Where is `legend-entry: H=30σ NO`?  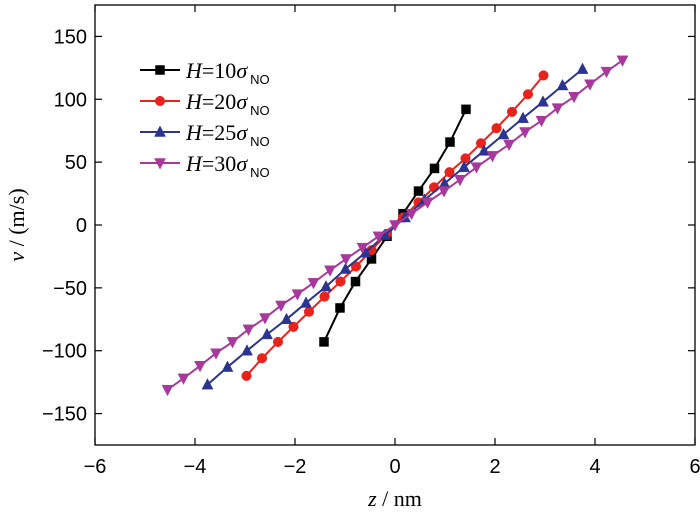 legend-entry: H=30σ NO is located at coordinates (205, 165).